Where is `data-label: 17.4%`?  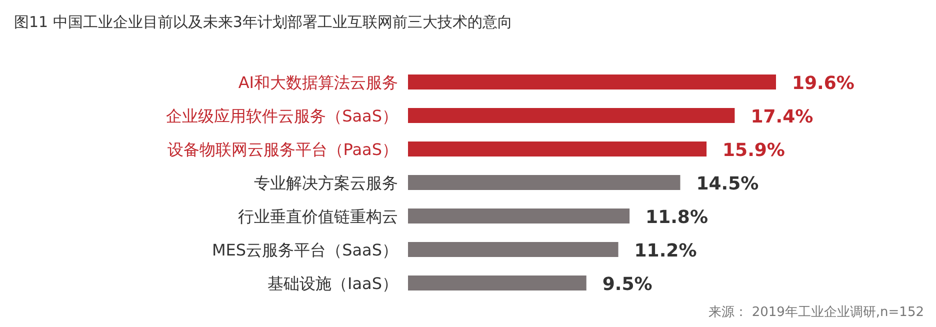 data-label: 17.4% is located at coordinates (782, 117).